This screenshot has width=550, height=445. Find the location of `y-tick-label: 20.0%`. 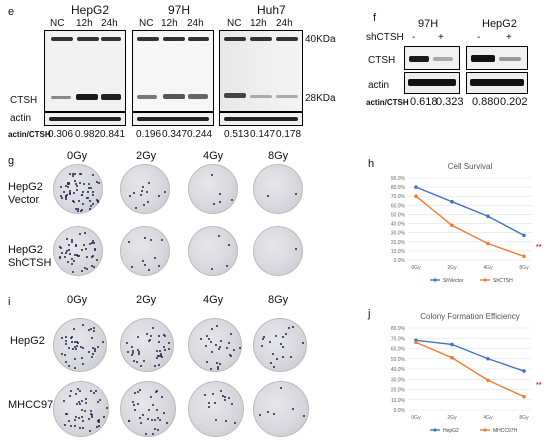

y-tick-label: 20.0% is located at coordinates (398, 391).